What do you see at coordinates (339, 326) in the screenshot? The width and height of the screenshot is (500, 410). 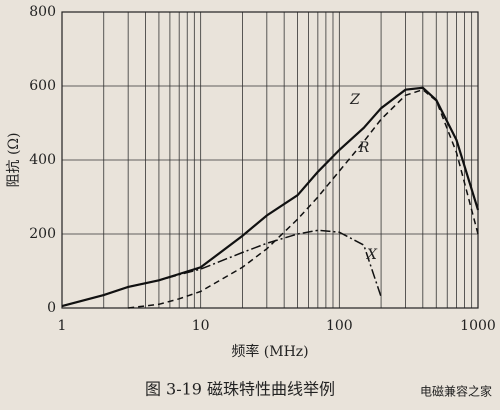 I see `x-tick-label: 100` at bounding box center [339, 326].